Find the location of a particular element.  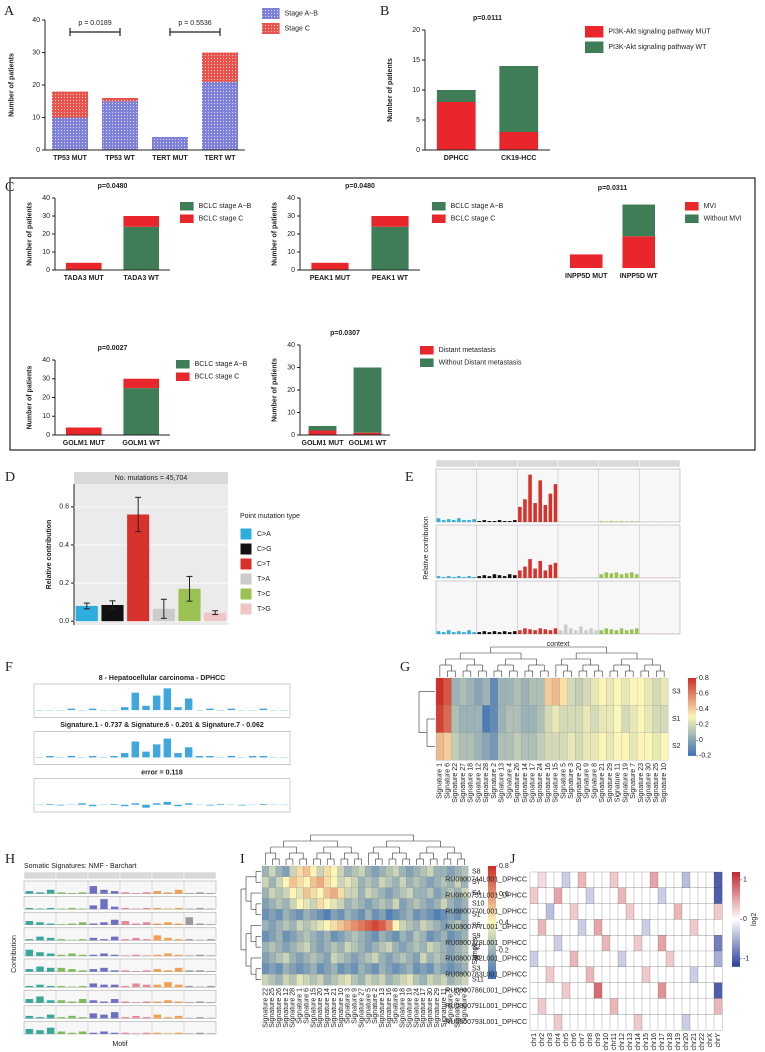

column-label: Signature 18 is located at coordinates (403, 1008).